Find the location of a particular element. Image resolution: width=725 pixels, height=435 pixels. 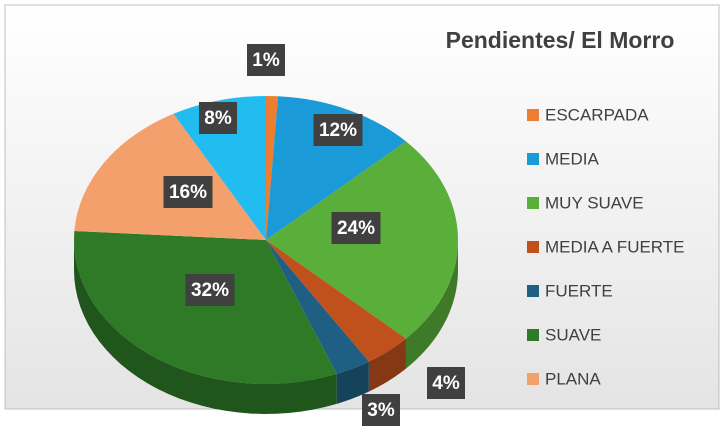

data-label: 4% is located at coordinates (446, 383).